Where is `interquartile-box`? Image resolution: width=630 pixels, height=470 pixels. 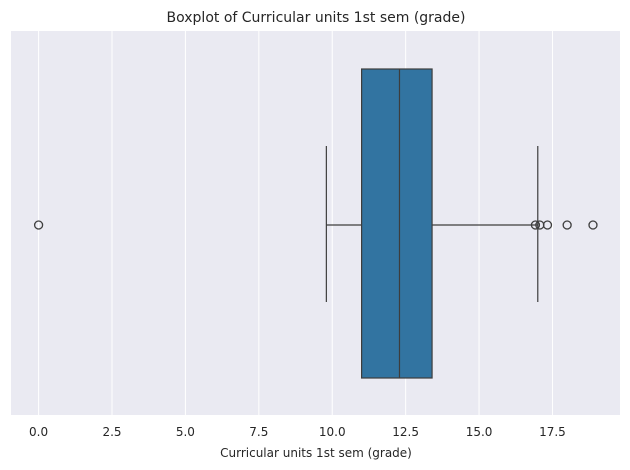 interquartile-box is located at coordinates (397, 223).